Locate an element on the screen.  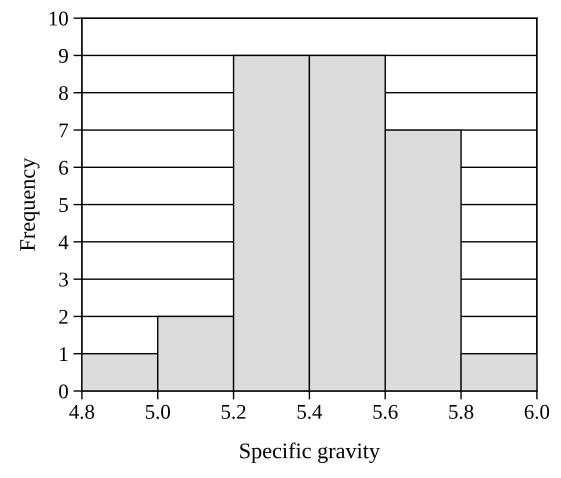
x-tick-label: 6.0 is located at coordinates (537, 411).